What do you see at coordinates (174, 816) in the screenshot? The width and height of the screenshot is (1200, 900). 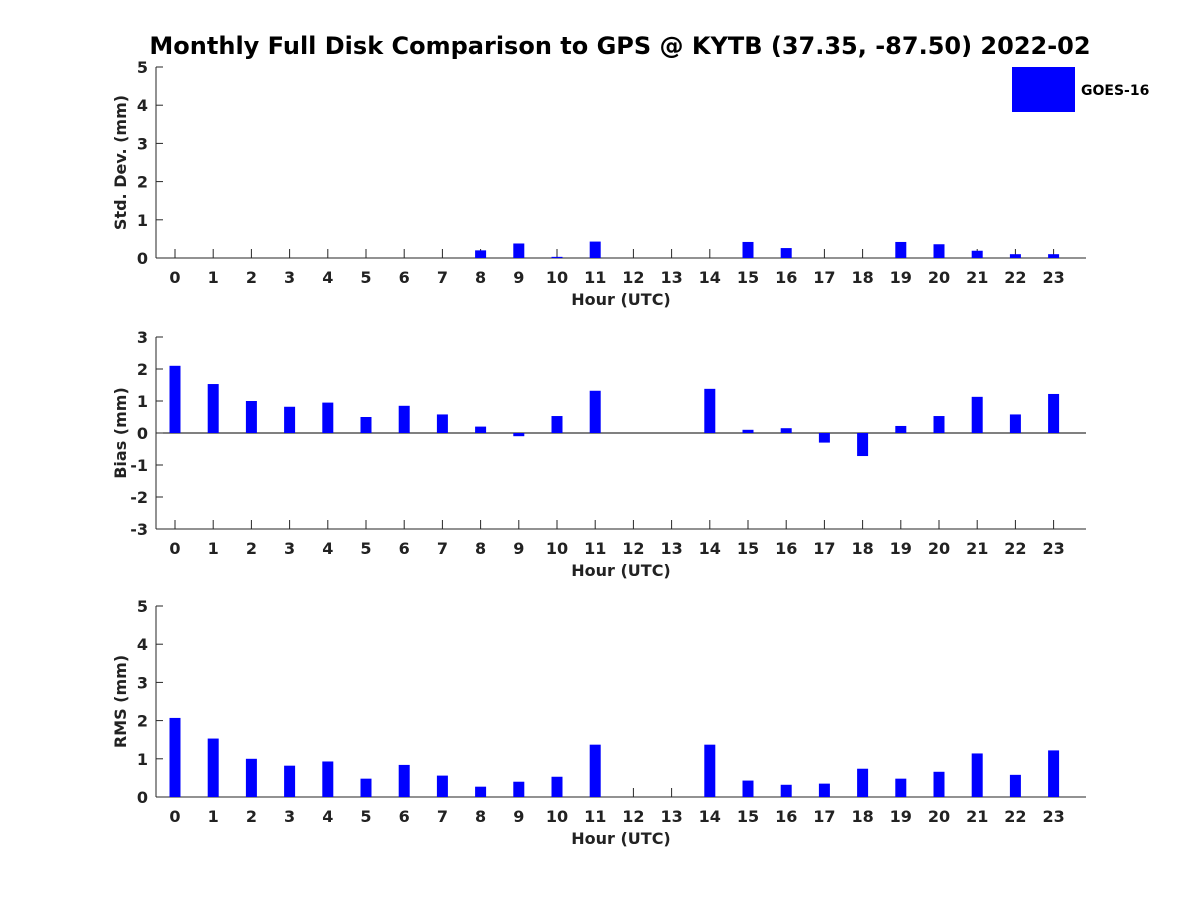 I see `x-tick-label: 0` at bounding box center [174, 816].